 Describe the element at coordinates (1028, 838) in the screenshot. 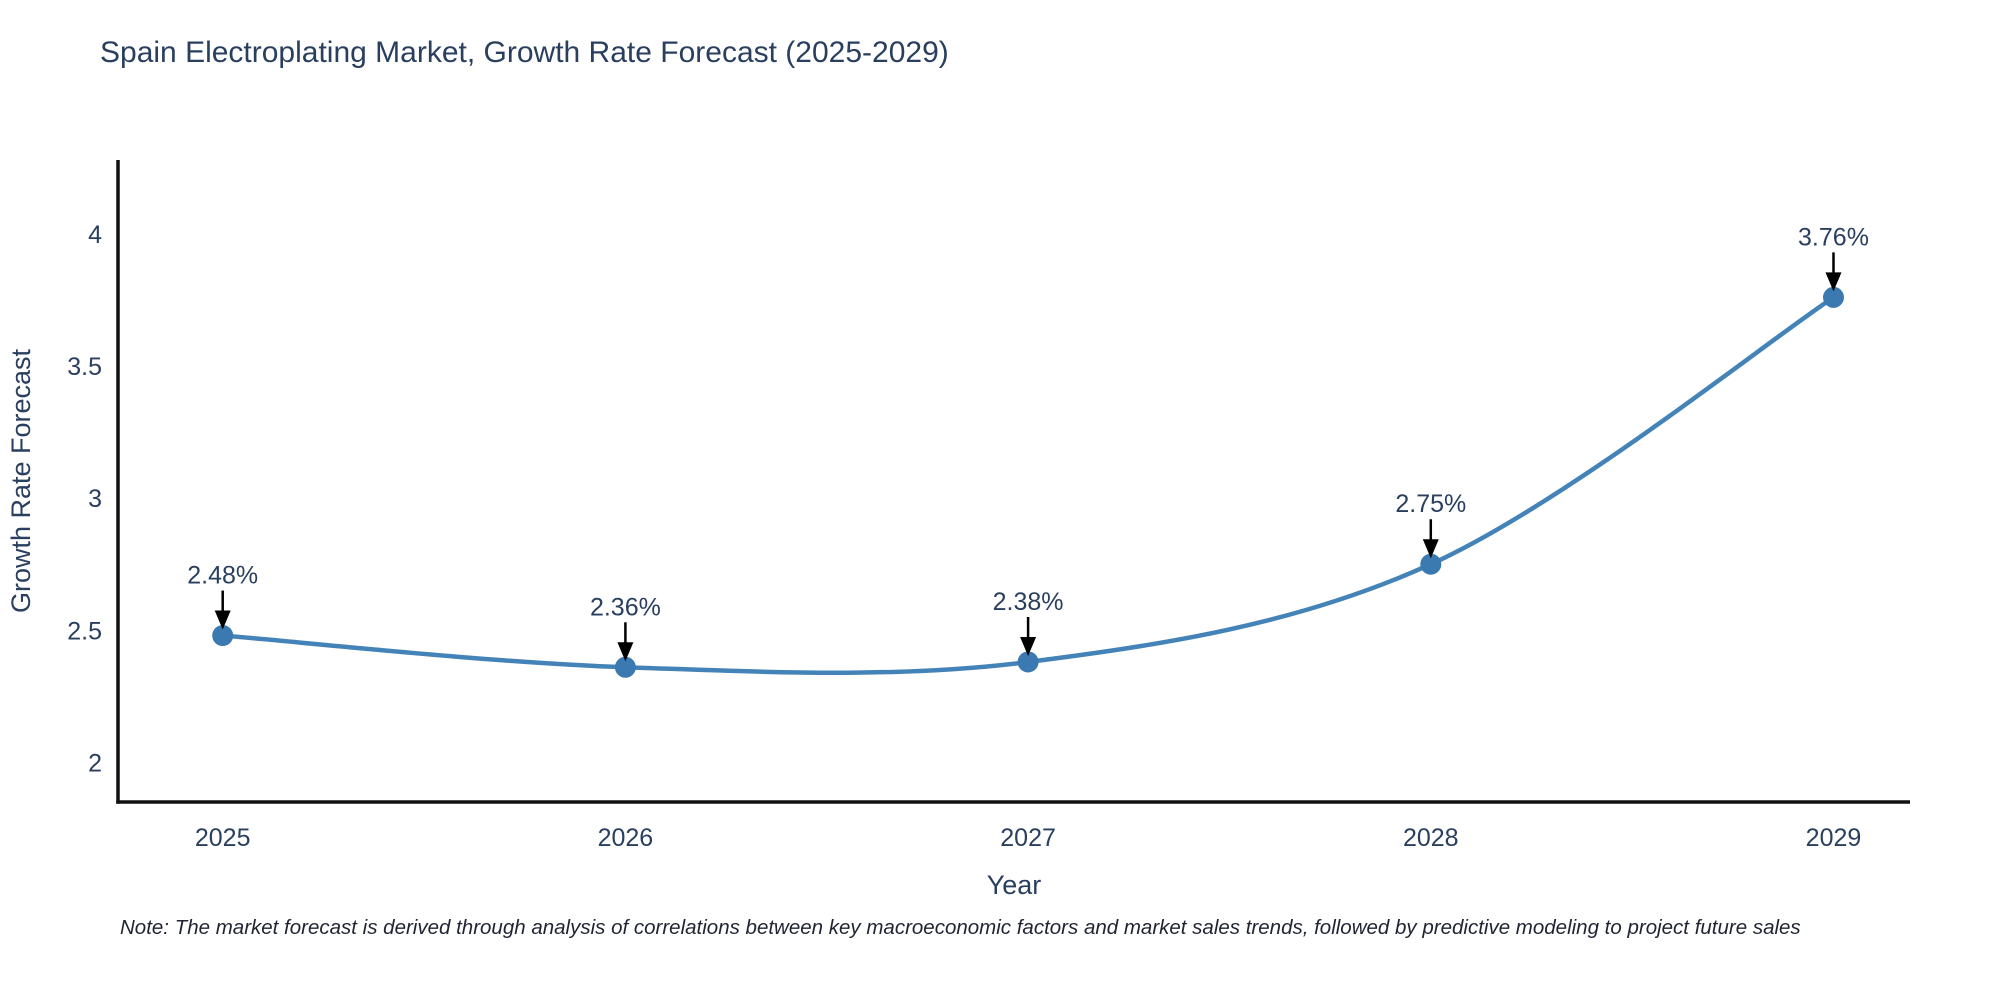

I see `x-axis-tick-label: 2027` at that location.